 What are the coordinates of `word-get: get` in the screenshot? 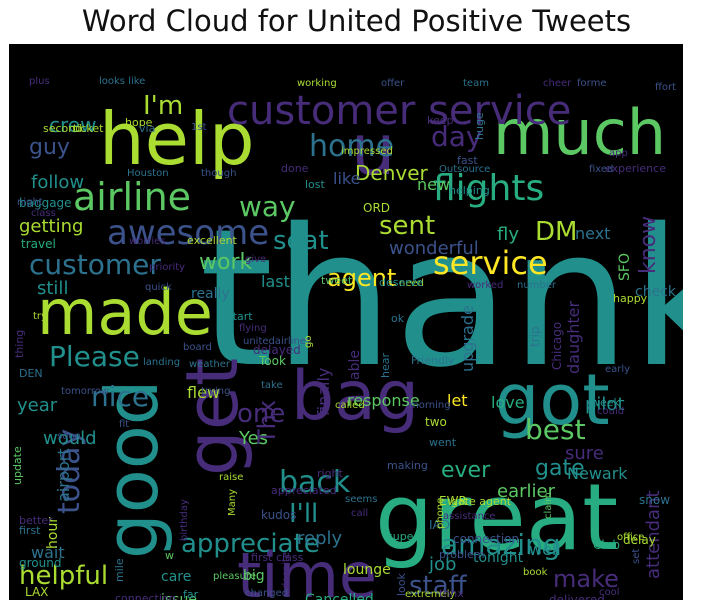 It's located at (212, 417).